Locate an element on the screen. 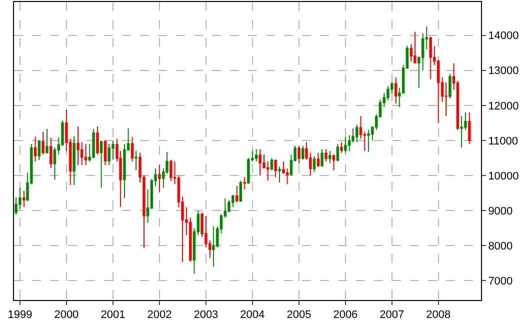 The image size is (523, 322). y-tick-label: 13000 is located at coordinates (503, 71).